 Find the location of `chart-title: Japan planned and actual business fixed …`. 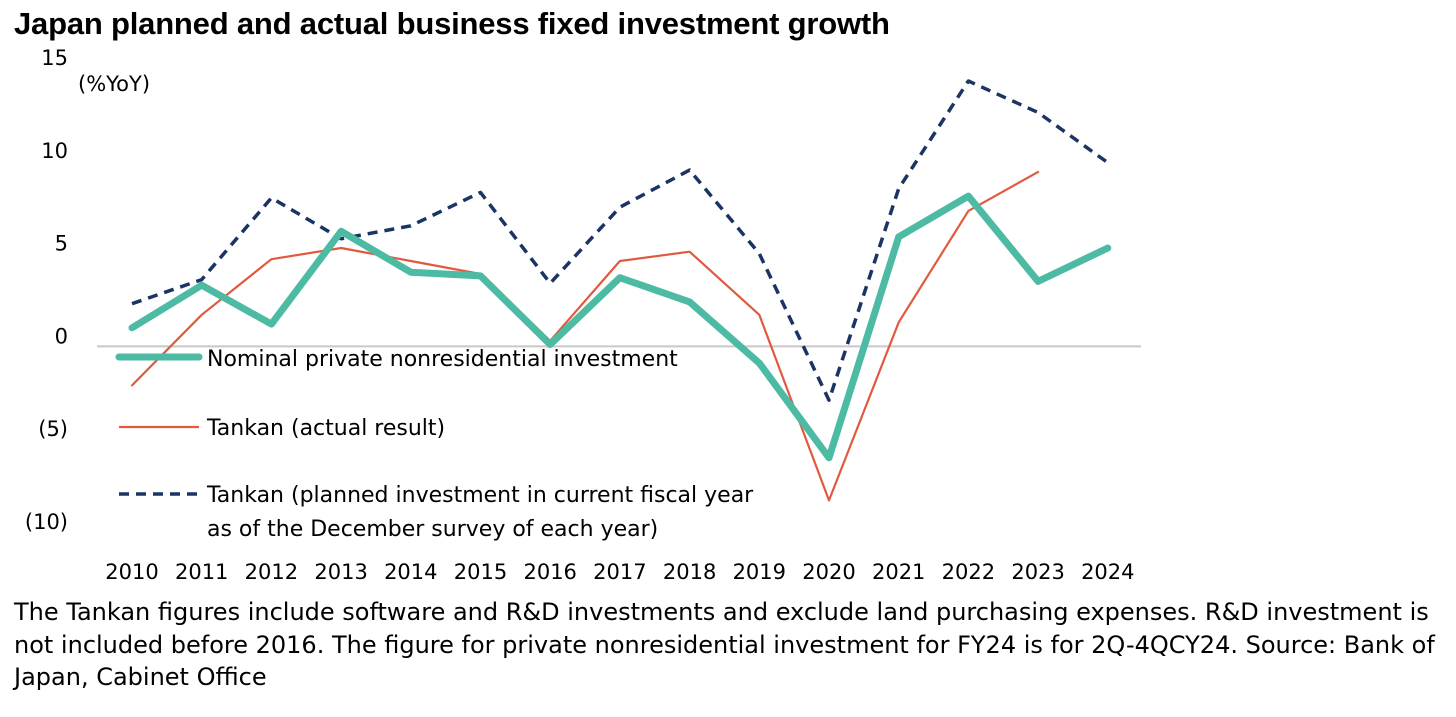

chart-title: Japan planned and actual business fixed … is located at coordinates (452, 23).